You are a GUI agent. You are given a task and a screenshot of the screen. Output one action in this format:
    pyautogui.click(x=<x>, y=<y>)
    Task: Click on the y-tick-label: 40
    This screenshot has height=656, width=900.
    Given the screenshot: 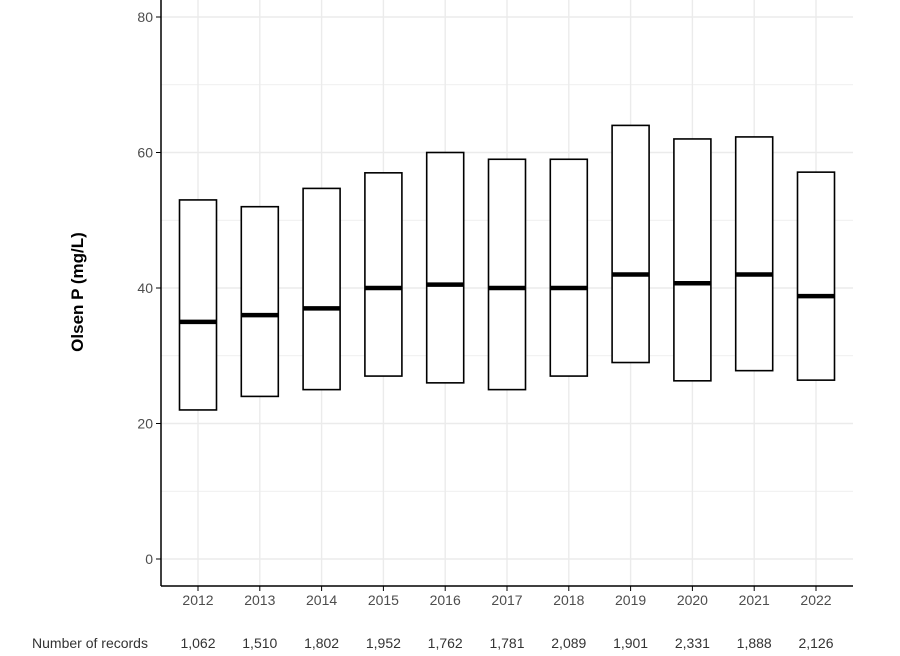 What is the action you would take?
    pyautogui.click(x=145, y=288)
    